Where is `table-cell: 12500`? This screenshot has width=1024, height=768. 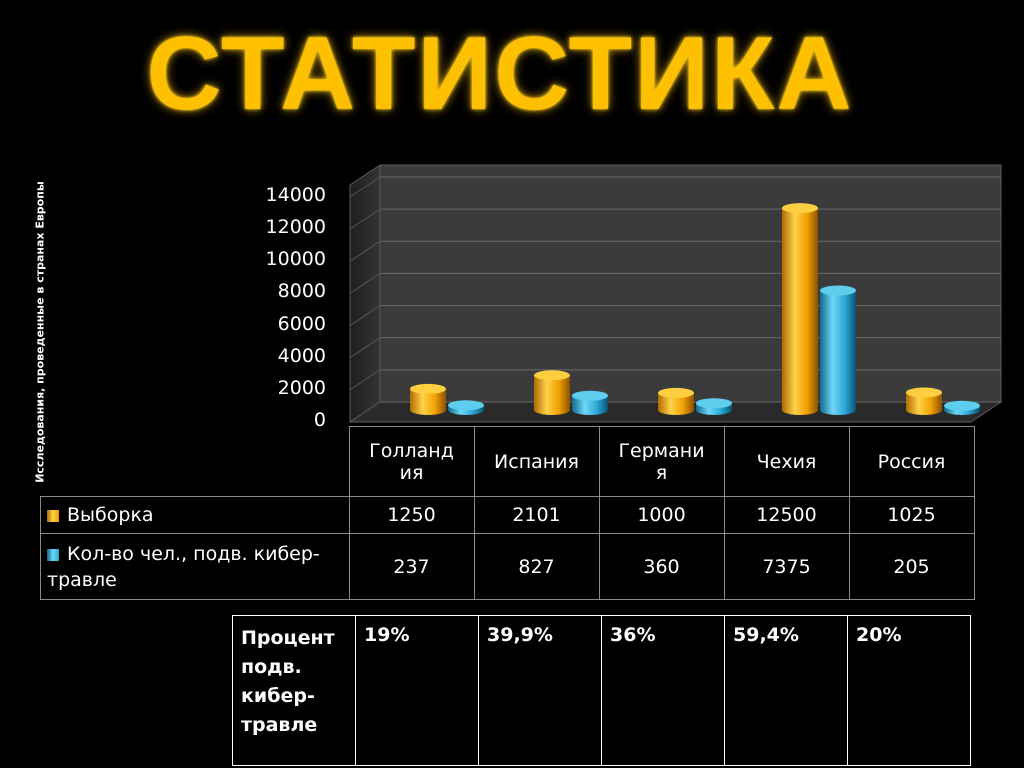 table-cell: 12500 is located at coordinates (786, 515).